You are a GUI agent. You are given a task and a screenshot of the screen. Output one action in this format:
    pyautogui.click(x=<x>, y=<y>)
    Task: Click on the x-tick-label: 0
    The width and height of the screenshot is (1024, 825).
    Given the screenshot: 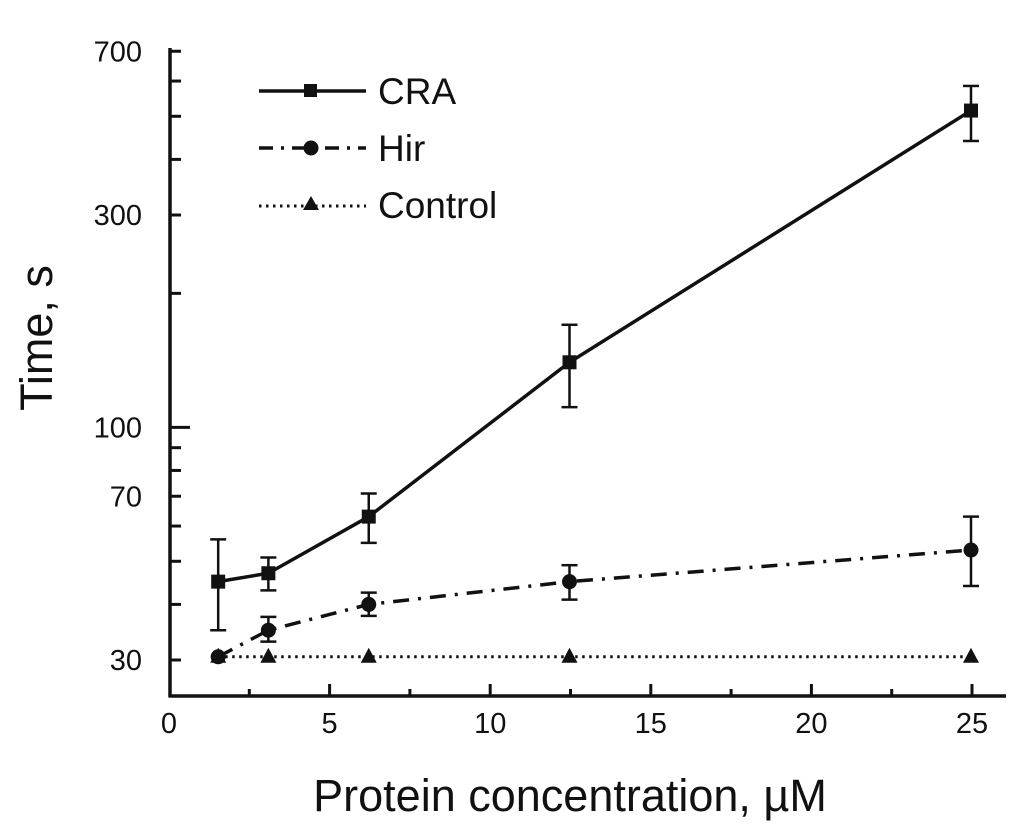 What is the action you would take?
    pyautogui.click(x=169, y=724)
    